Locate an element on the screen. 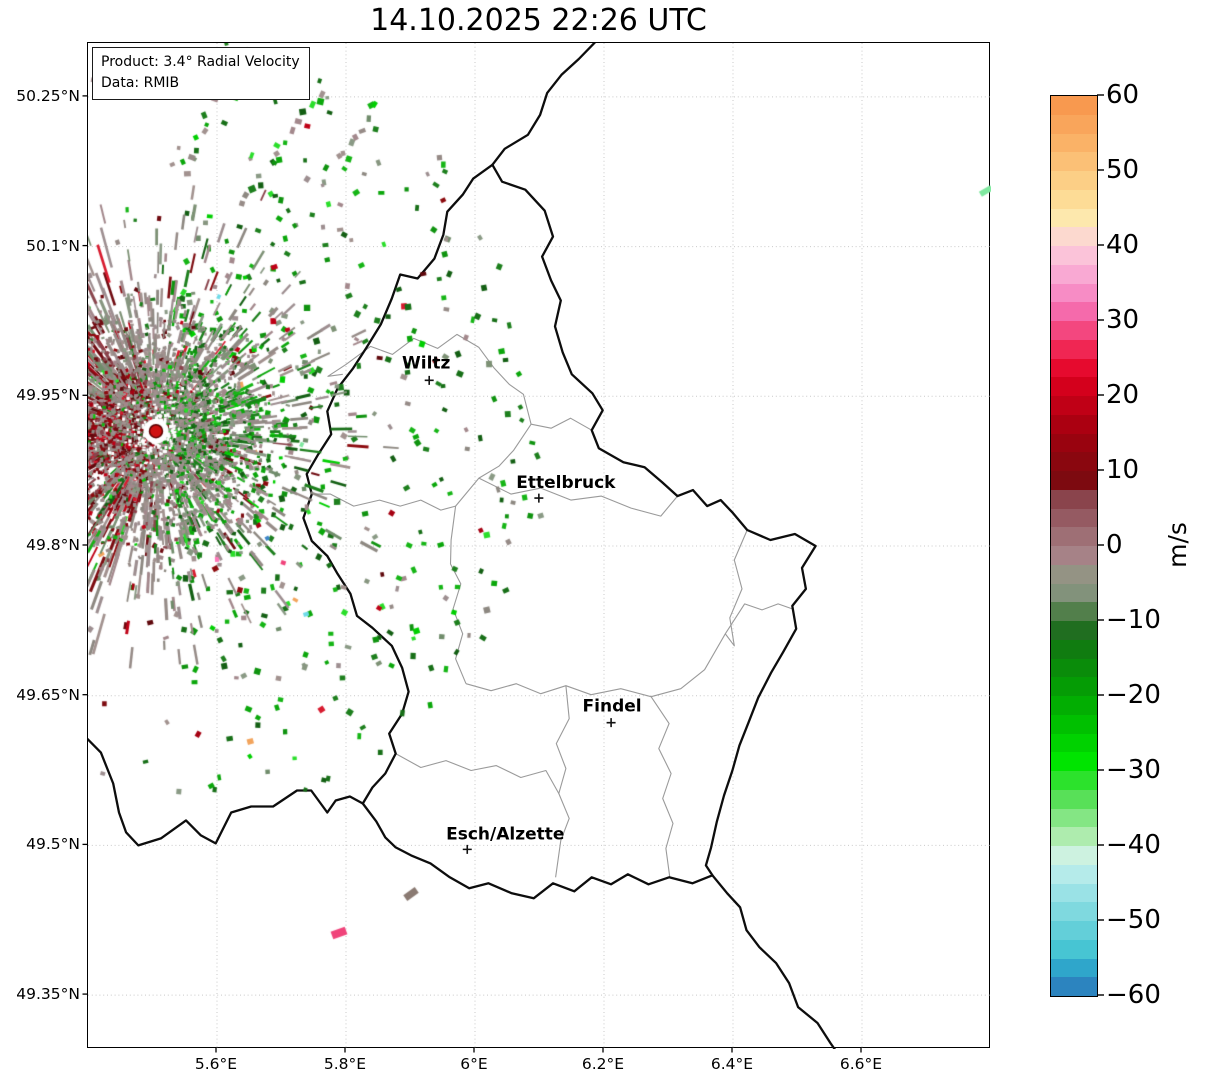 This screenshot has width=1207, height=1081. colorbar-tick-label: 30 is located at coordinates (1123, 320).